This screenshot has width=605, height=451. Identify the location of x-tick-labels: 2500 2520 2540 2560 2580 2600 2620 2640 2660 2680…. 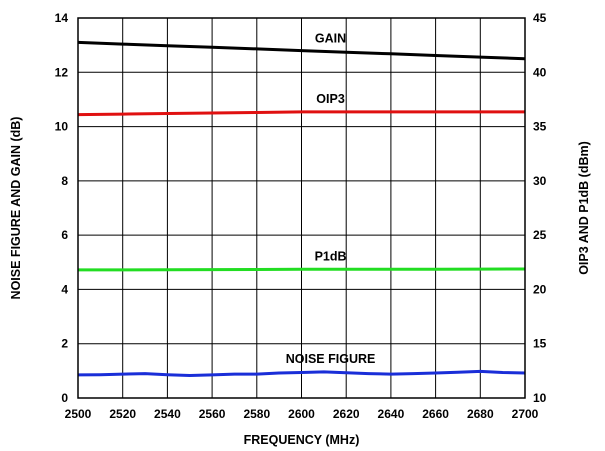
(302, 414).